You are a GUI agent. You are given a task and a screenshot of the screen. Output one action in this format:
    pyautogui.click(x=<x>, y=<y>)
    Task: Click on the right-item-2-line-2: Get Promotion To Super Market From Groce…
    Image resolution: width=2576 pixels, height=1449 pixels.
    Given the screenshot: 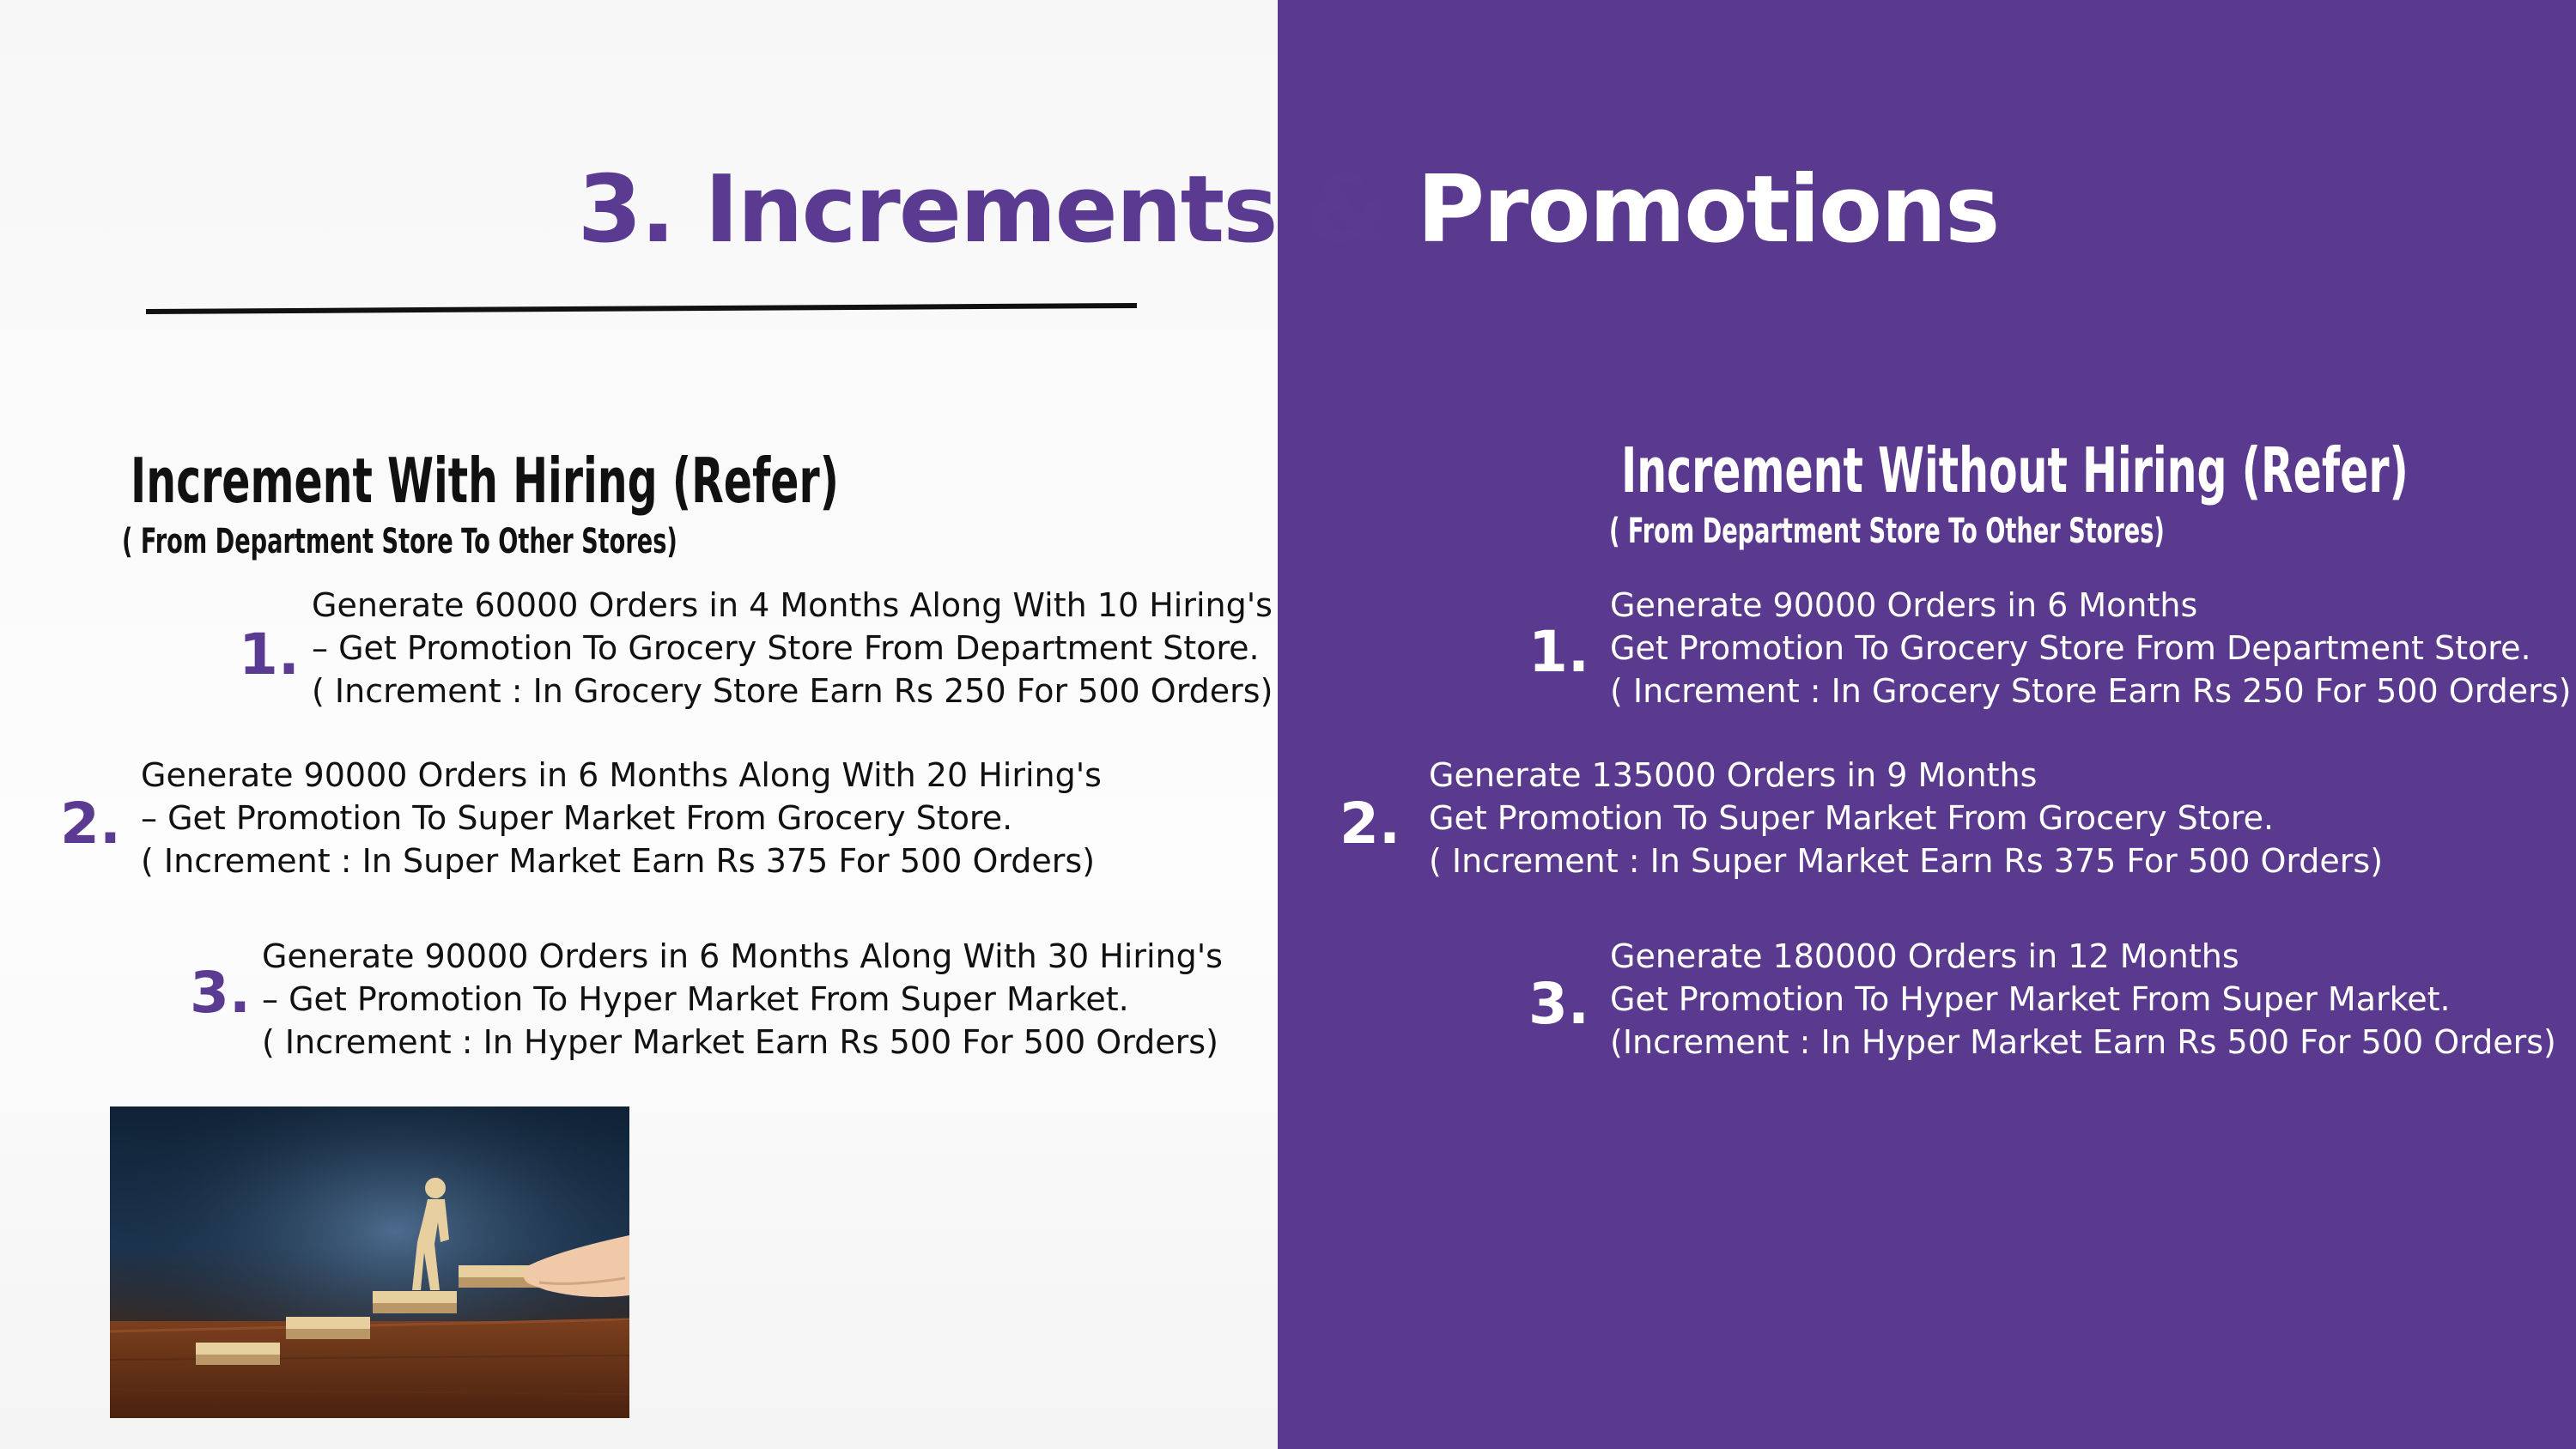 What is the action you would take?
    pyautogui.click(x=1852, y=818)
    